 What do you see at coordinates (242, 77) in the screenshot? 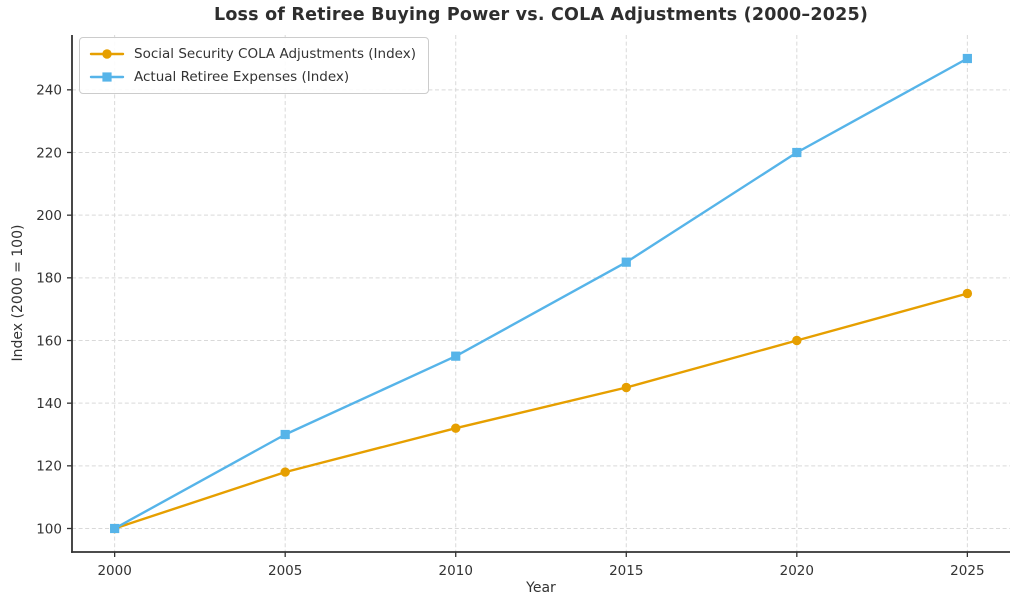
I see `legend-label: Actual Retiree Expenses (Index)` at bounding box center [242, 77].